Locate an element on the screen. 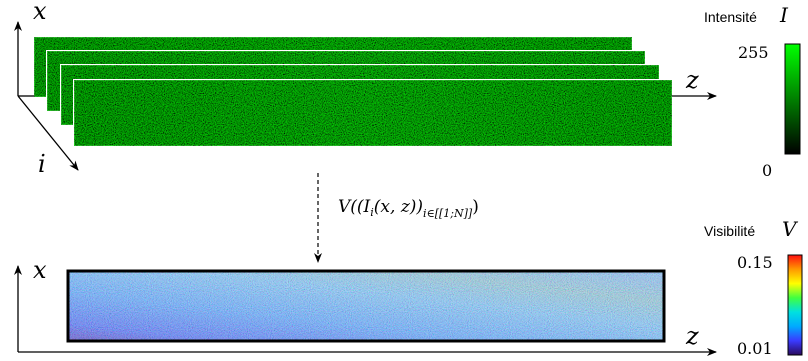  visibility-colorbar-symbol: V is located at coordinates (790, 229).